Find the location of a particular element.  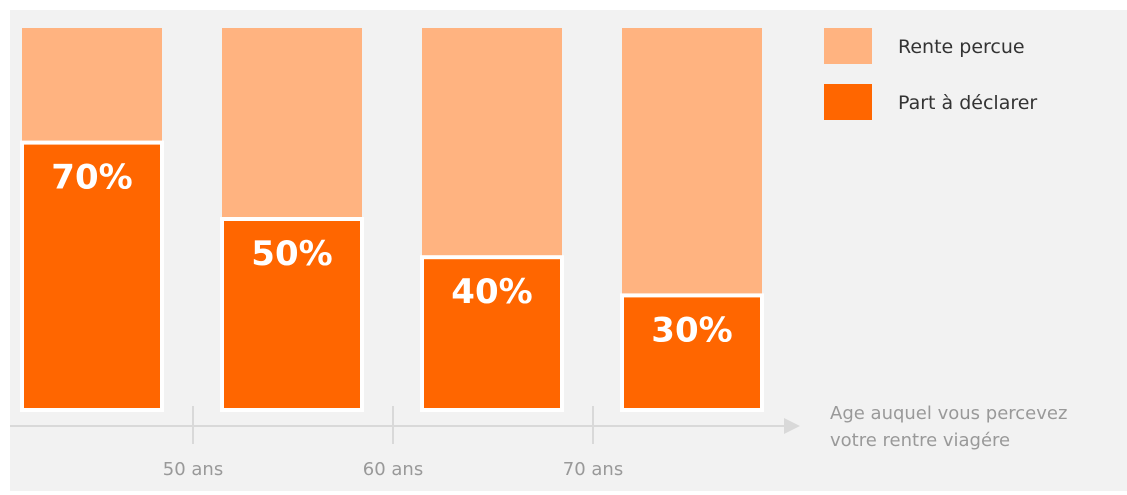

ticks-layer: 50 ans 60 ans 70 ans is located at coordinates (393, 443).